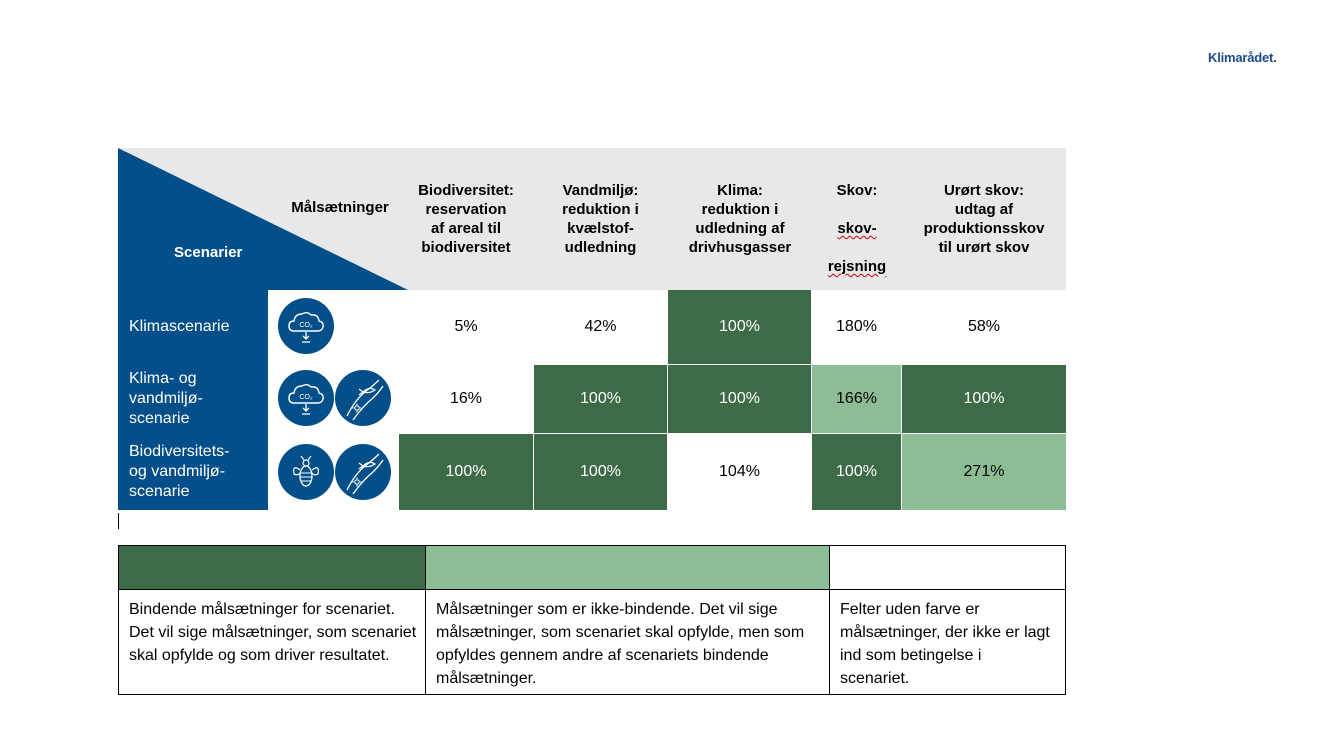  Describe the element at coordinates (857, 228) in the screenshot. I see `column-header-afforestation-line2: skov-` at that location.